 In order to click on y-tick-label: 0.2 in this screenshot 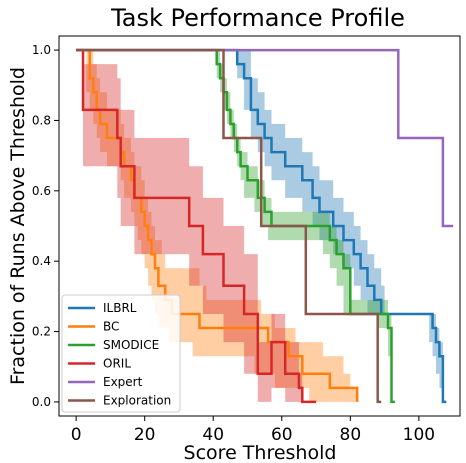, I will do `click(41, 332)`.